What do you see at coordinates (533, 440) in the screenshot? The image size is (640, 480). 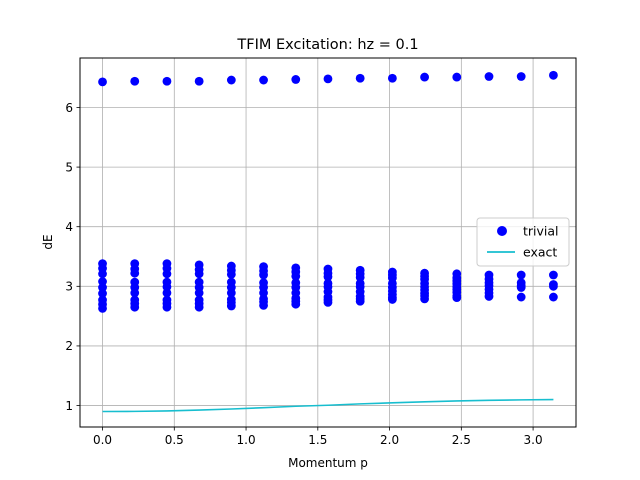 I see `x-tick-label: 3.0` at bounding box center [533, 440].